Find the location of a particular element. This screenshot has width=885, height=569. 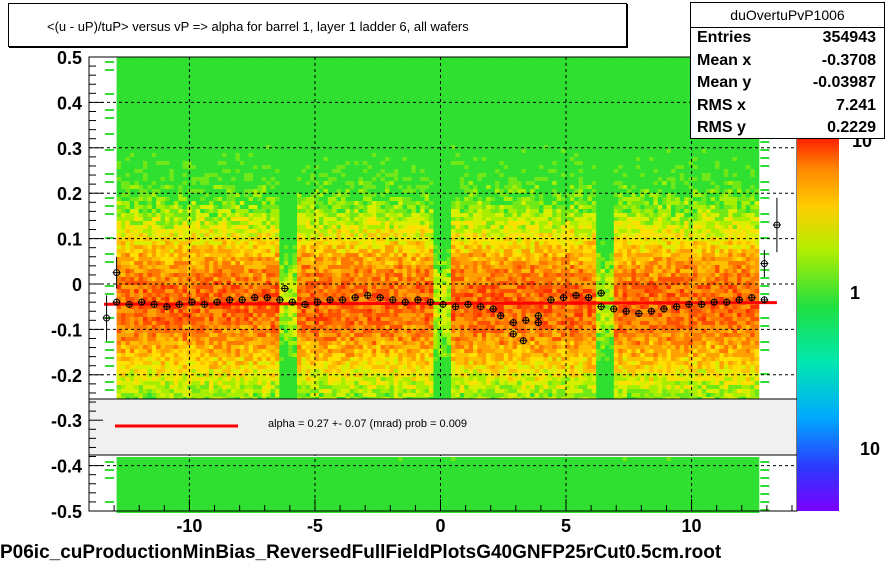

stats-row-mean-y: Mean y -0.03987 is located at coordinates (786, 85).